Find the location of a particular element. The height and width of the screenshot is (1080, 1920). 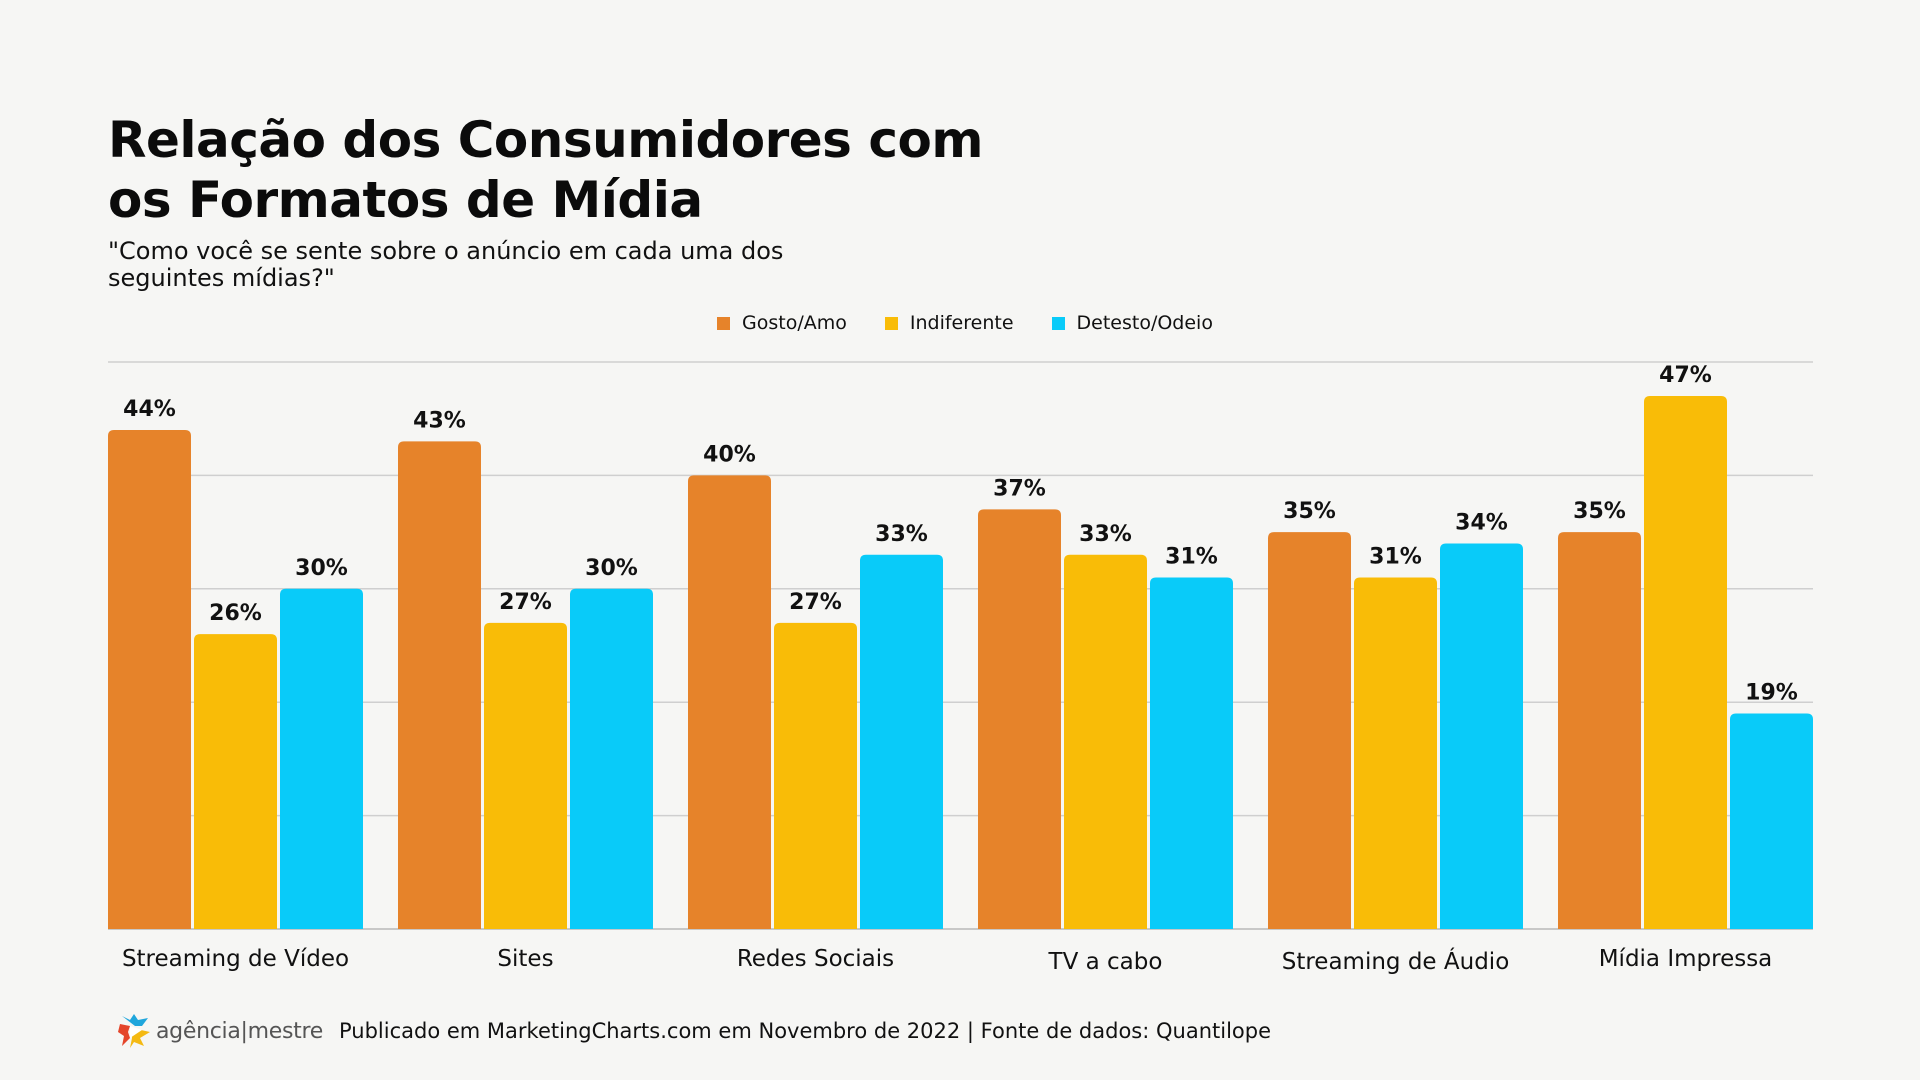

legend-label-detesto-odeio: Detesto/Odeio is located at coordinates (1144, 323).